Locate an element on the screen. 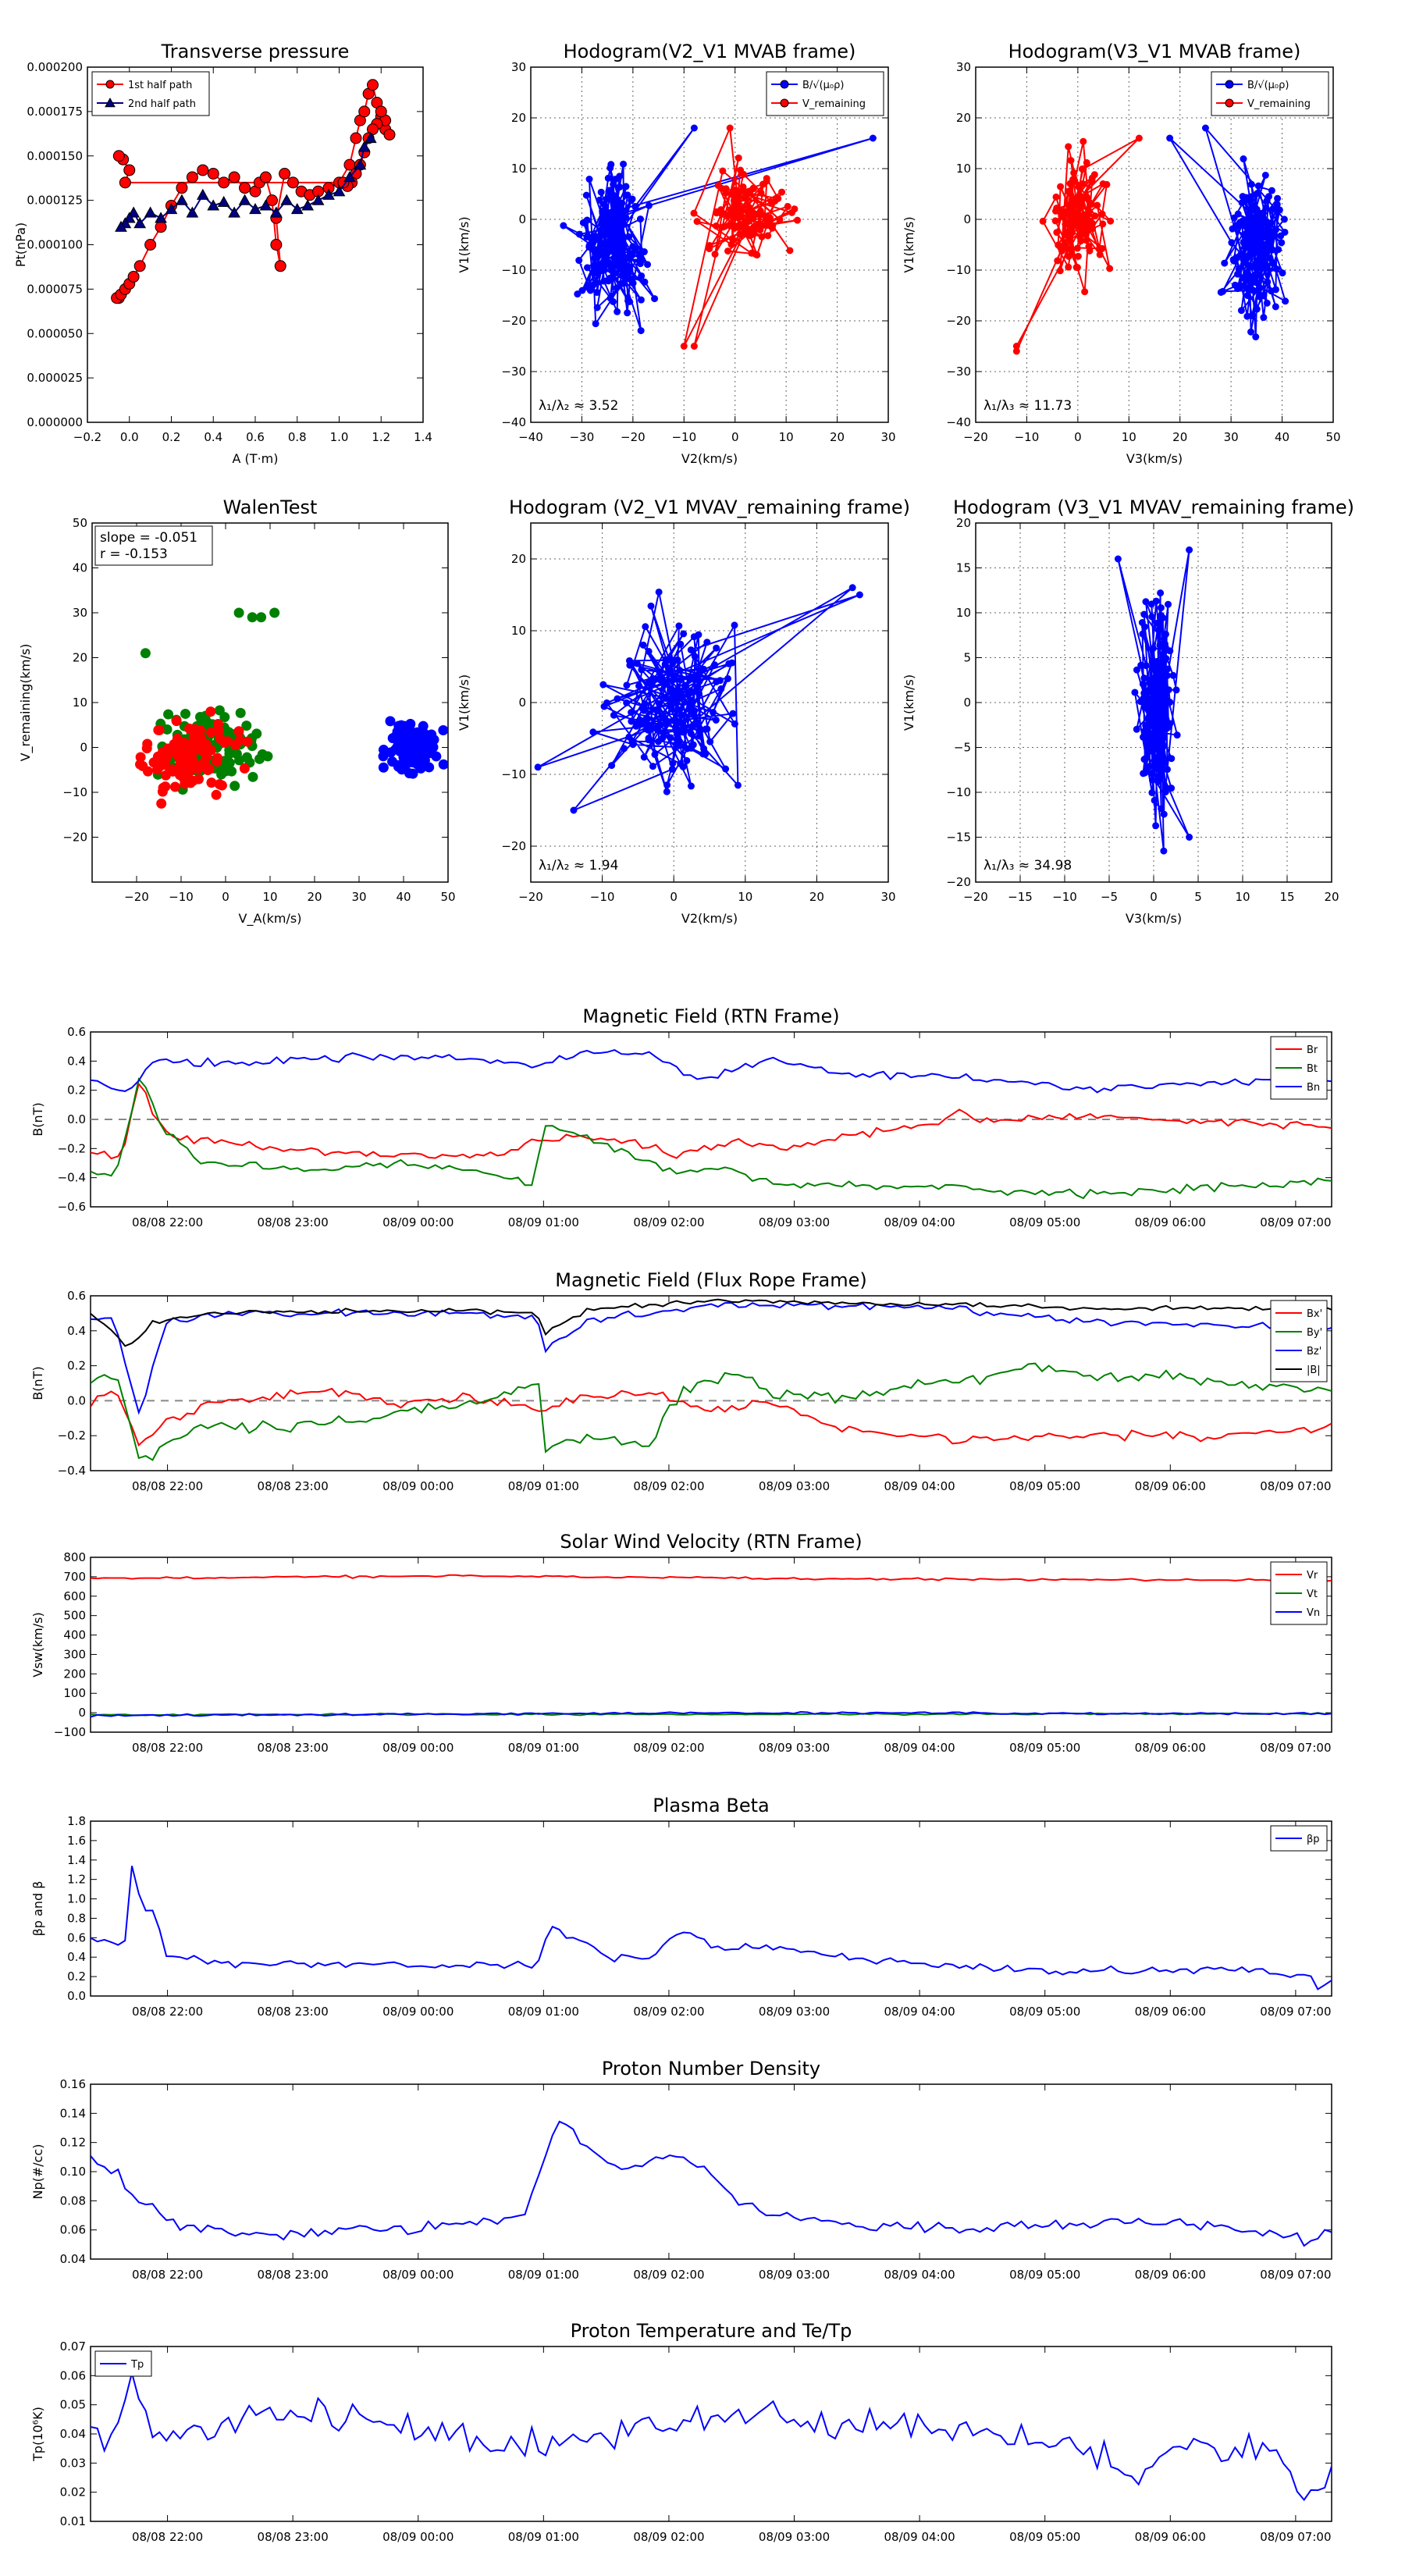  y-tick-label: 20 is located at coordinates (518, 118).